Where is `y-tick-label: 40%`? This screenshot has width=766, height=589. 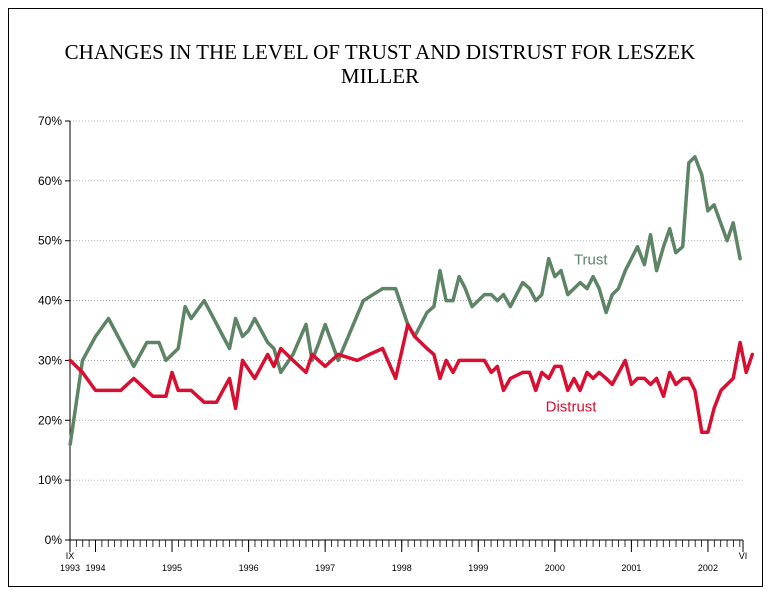
y-tick-label: 40% is located at coordinates (50, 301).